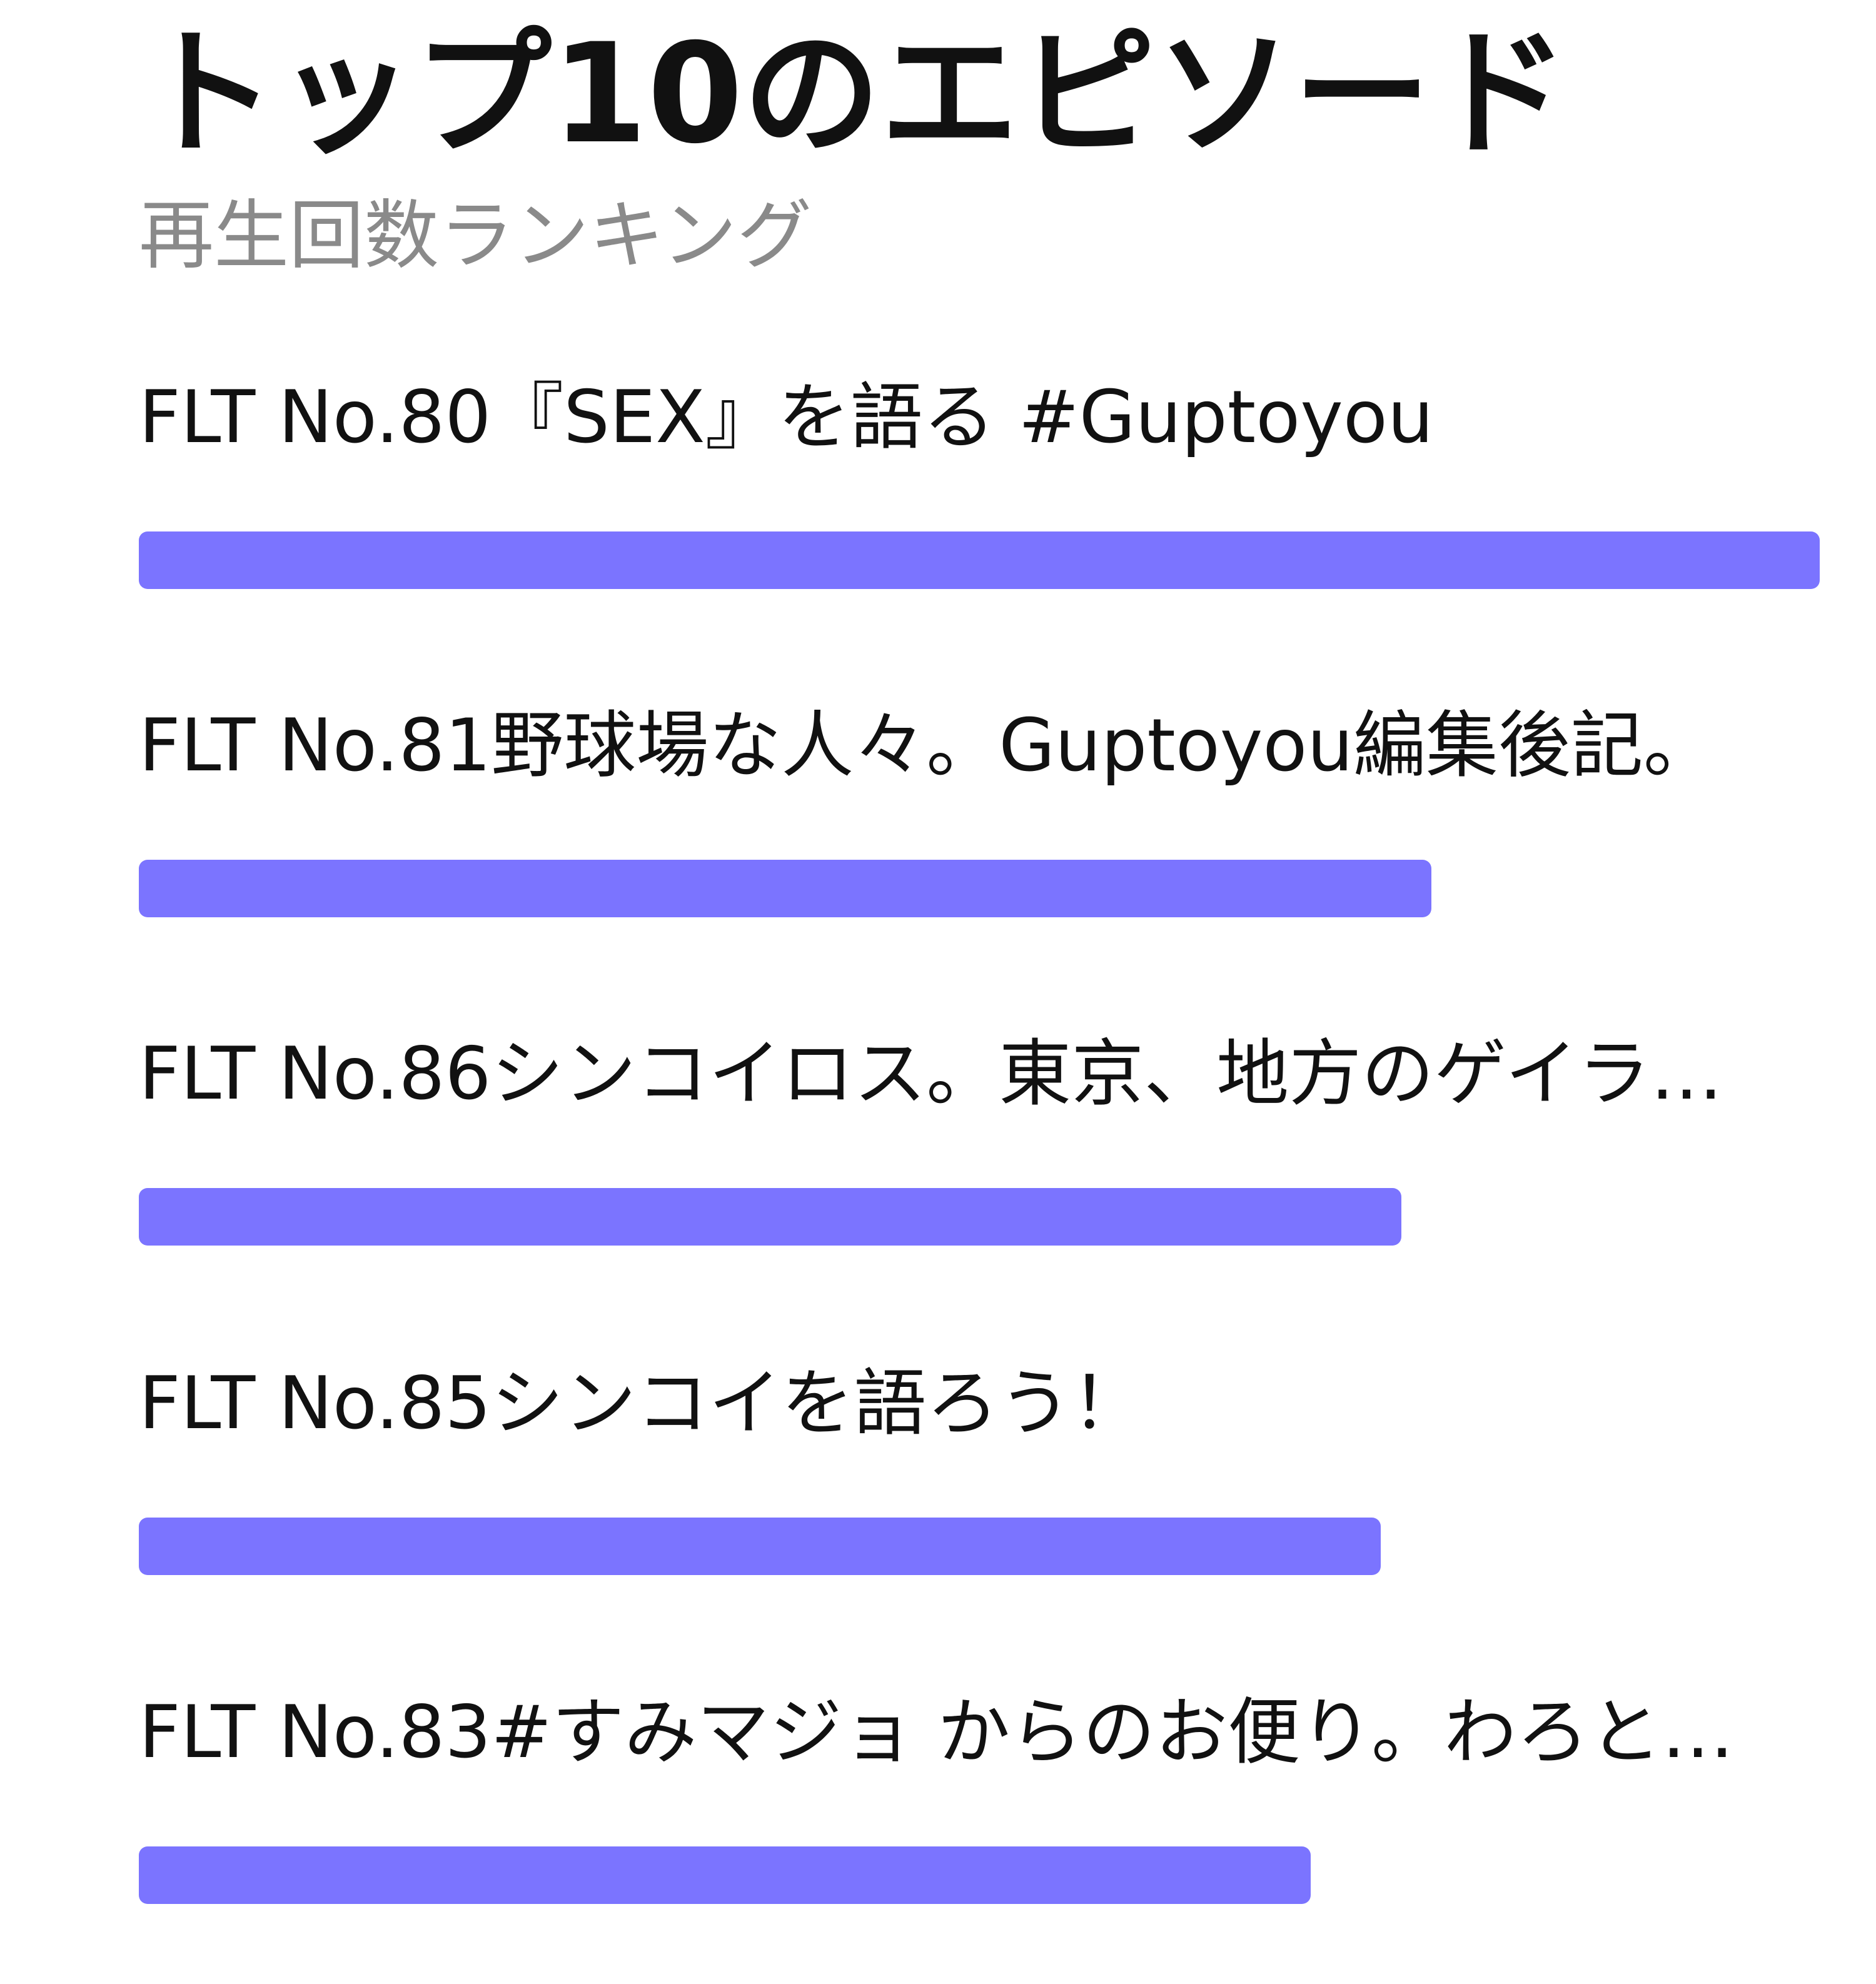  Describe the element at coordinates (927, 745) in the screenshot. I see `episode-title: FLT No.81野球場な人々。Guptoyou編集後記。` at that location.